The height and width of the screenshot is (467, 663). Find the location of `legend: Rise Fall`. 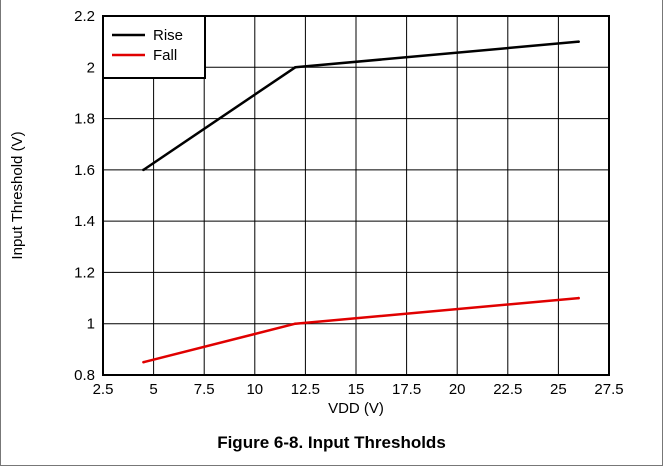

legend: Rise Fall is located at coordinates (154, 47).